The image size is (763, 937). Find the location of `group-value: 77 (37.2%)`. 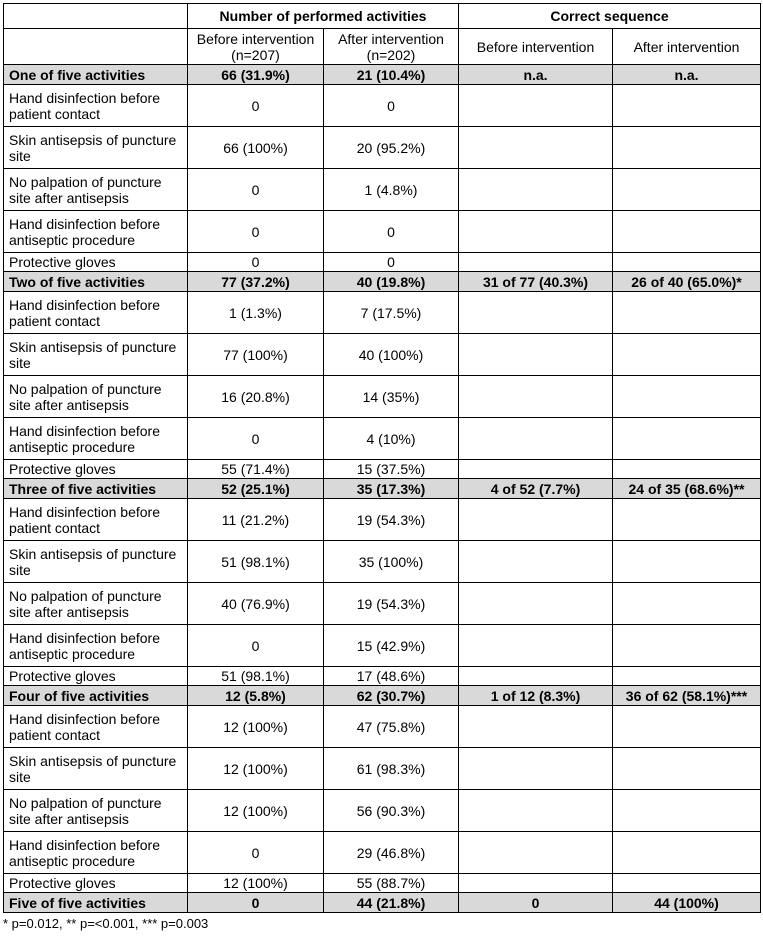

group-value: 77 (37.2%) is located at coordinates (255, 281).